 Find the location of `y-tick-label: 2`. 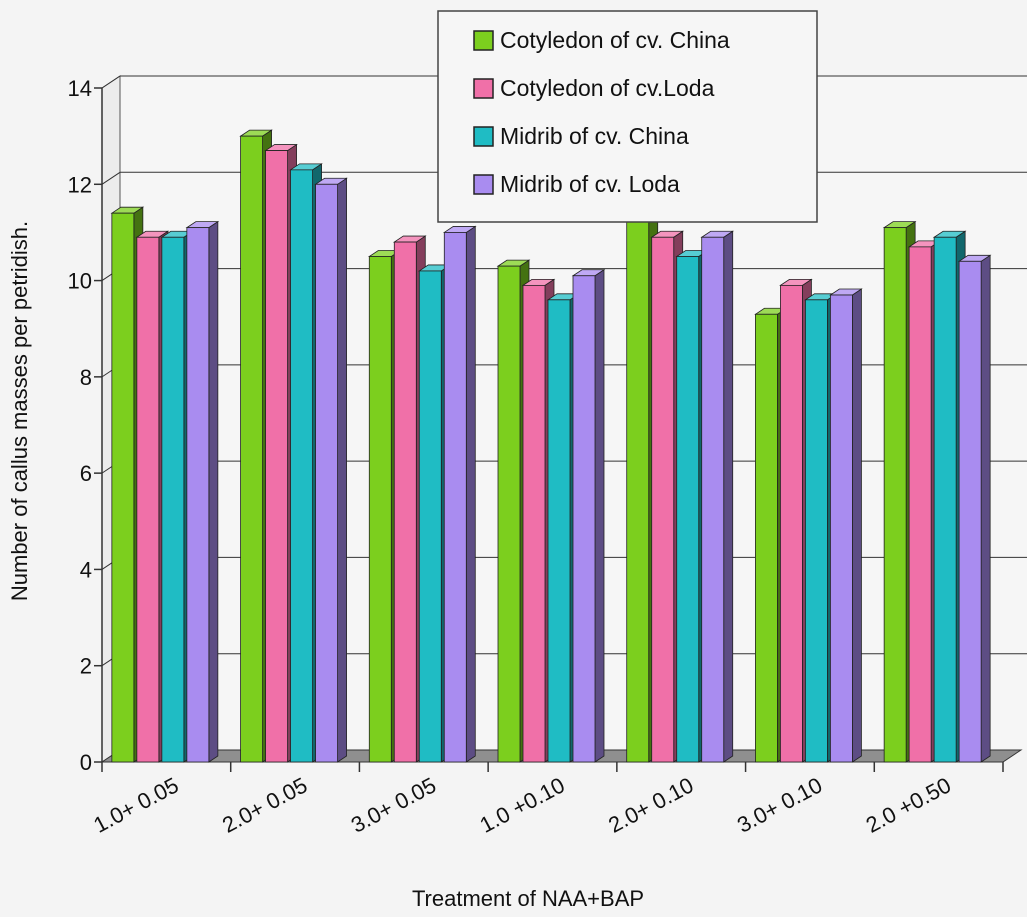

y-tick-label: 2 is located at coordinates (86, 666).